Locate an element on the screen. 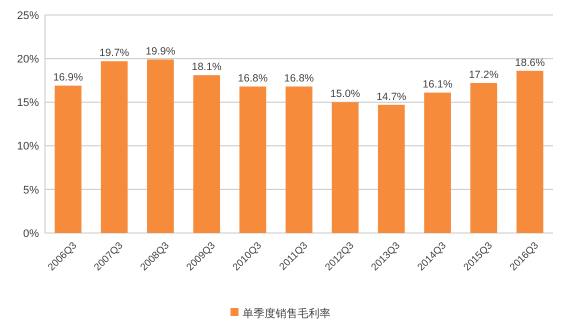 The height and width of the screenshot is (329, 561). data-label: 16.1% is located at coordinates (437, 84).